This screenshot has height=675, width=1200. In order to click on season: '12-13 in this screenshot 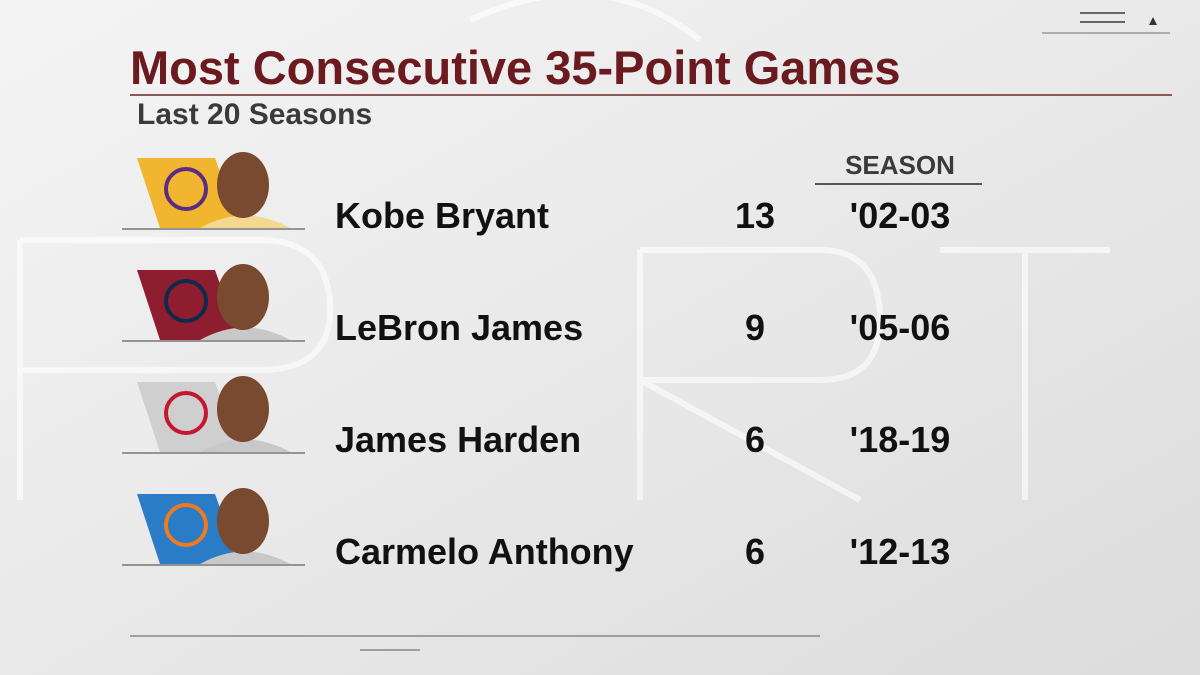, I will do `click(900, 551)`.